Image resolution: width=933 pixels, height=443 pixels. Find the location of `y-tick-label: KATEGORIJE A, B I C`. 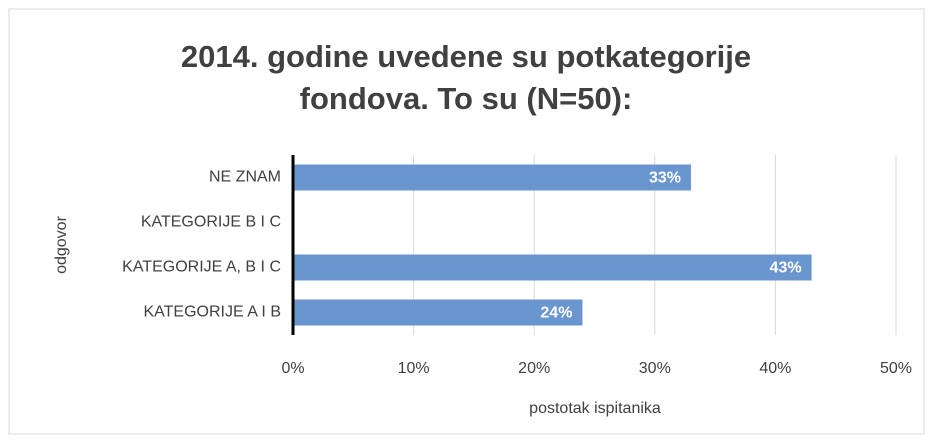

y-tick-label: KATEGORIJE A, B I C is located at coordinates (201, 267).